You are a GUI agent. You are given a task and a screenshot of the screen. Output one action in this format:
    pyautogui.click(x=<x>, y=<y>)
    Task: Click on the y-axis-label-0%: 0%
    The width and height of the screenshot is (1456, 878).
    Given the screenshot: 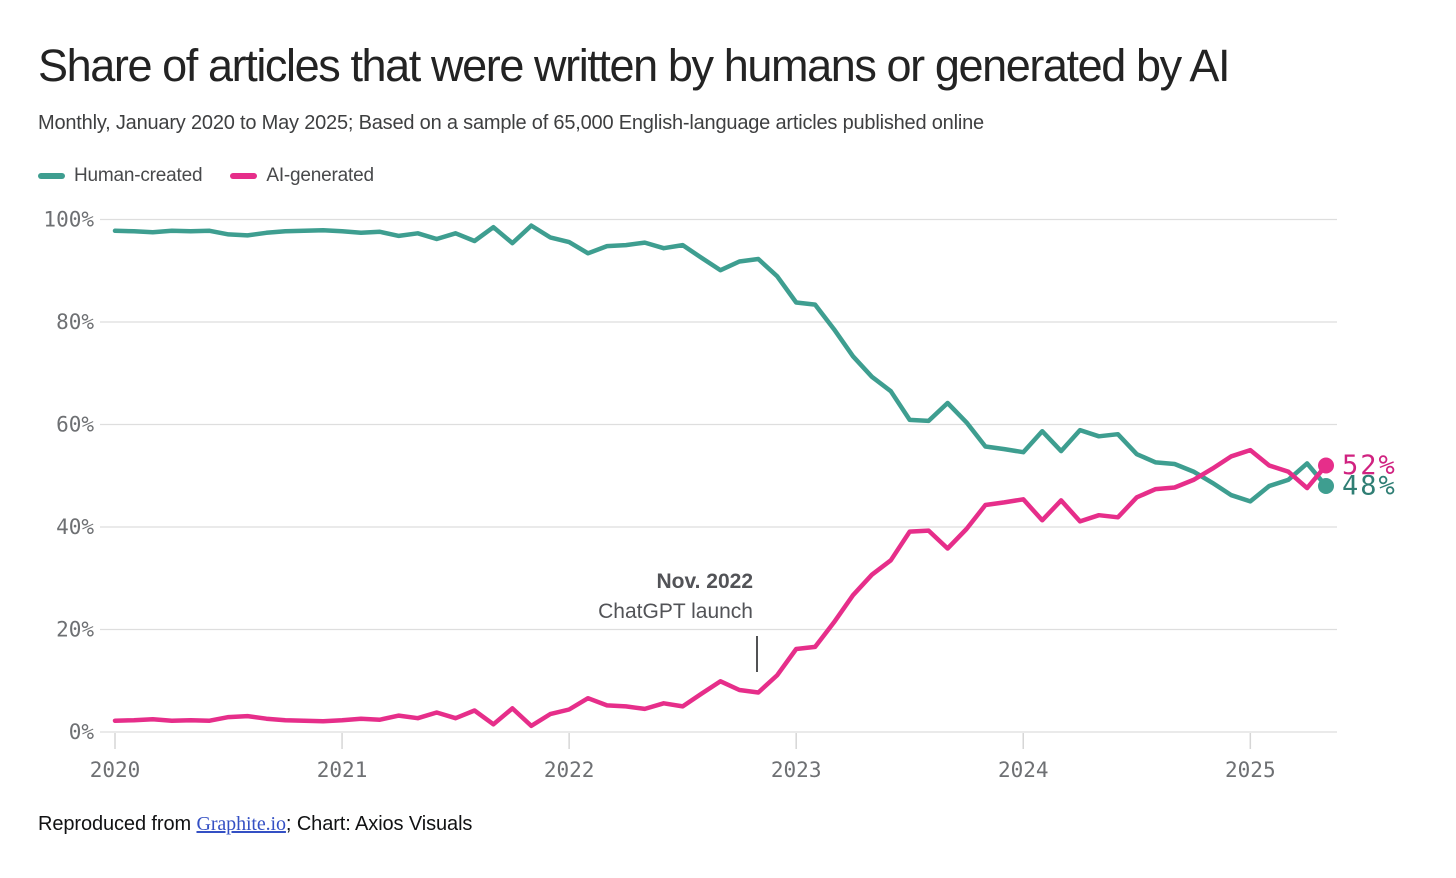 What is the action you would take?
    pyautogui.click(x=82, y=732)
    